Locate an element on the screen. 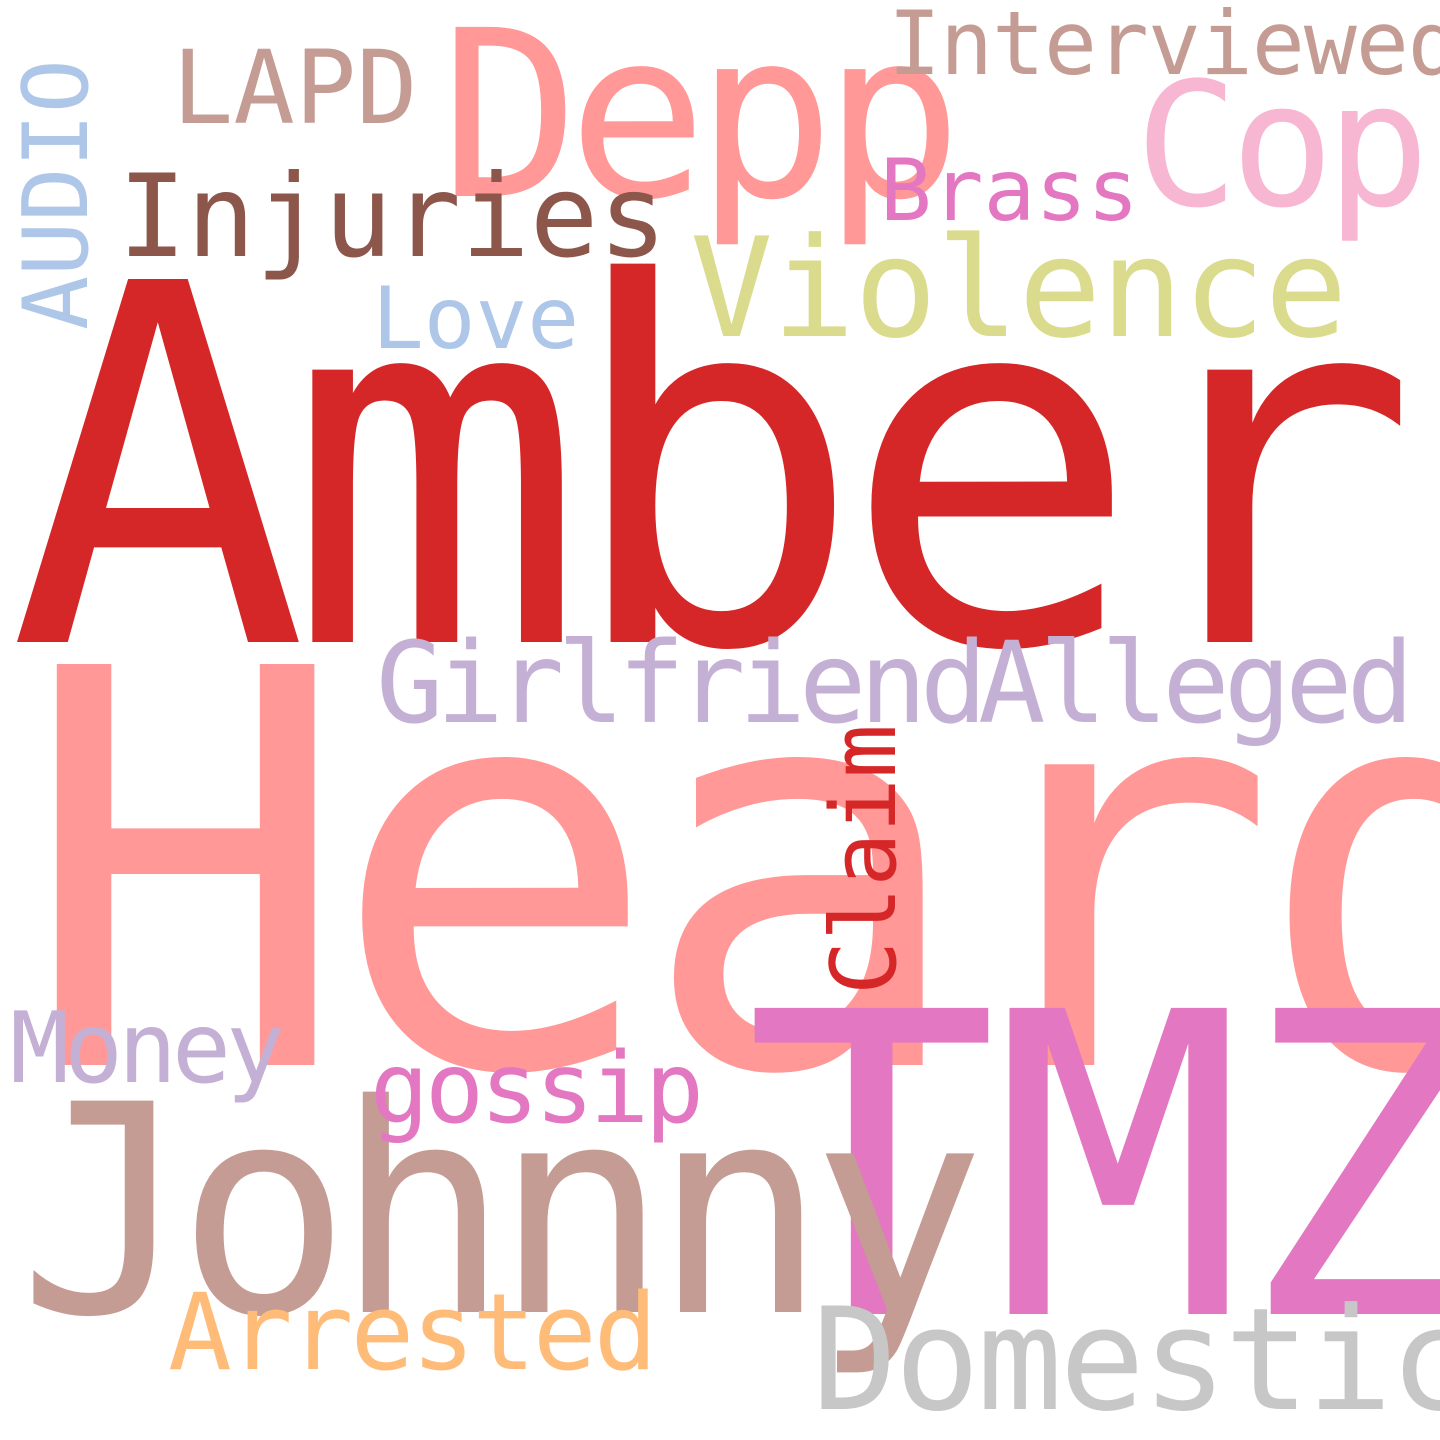 The image size is (1440, 1440). word-girlfriend: Girlfriend is located at coordinates (681, 684).